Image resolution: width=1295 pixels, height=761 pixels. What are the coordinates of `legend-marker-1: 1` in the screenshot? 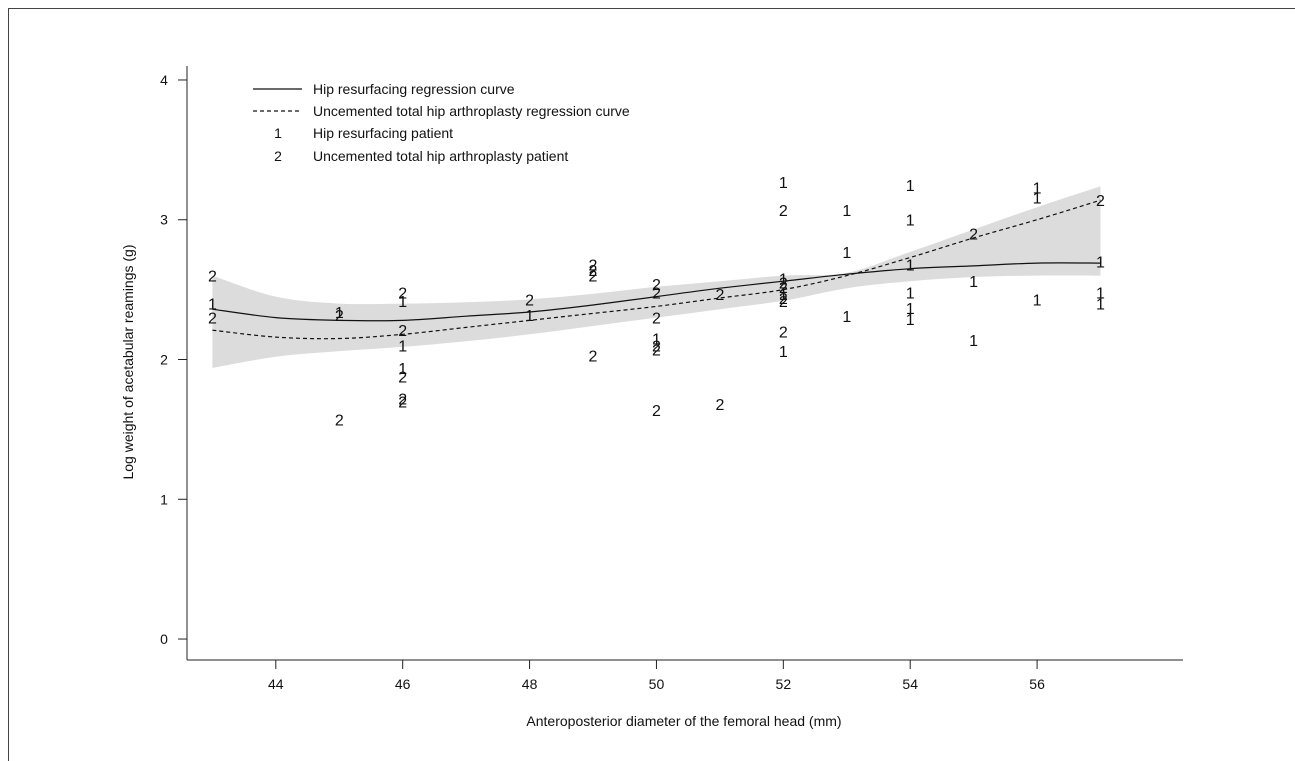 It's located at (278, 133).